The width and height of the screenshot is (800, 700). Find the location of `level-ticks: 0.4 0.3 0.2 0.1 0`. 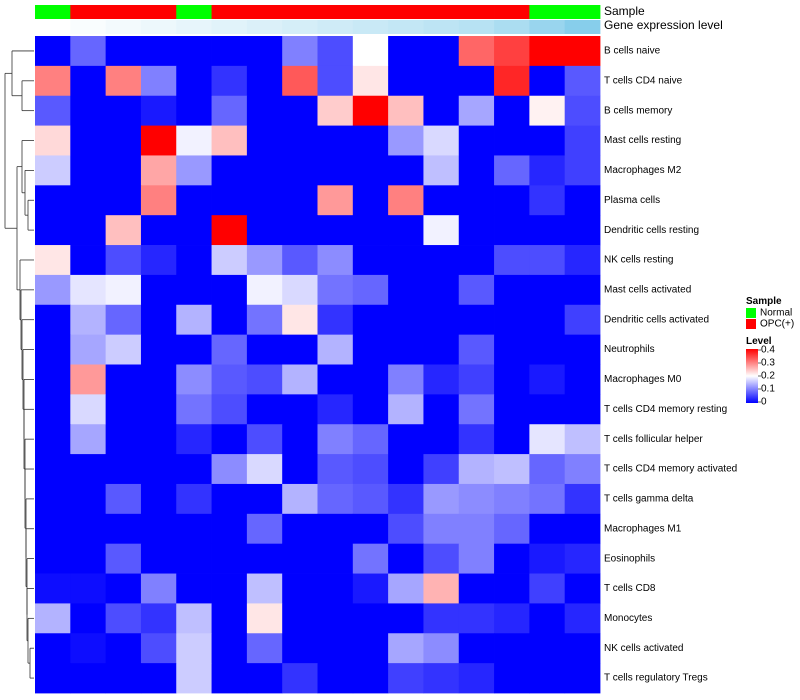

level-ticks: 0.4 0.3 0.2 0.1 0 is located at coordinates (766, 376).